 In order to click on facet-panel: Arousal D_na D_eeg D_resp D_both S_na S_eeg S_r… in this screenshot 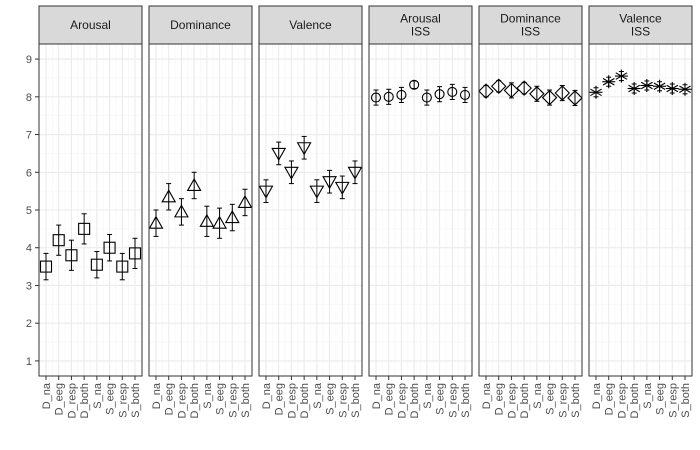, I will do `click(90, 211)`.